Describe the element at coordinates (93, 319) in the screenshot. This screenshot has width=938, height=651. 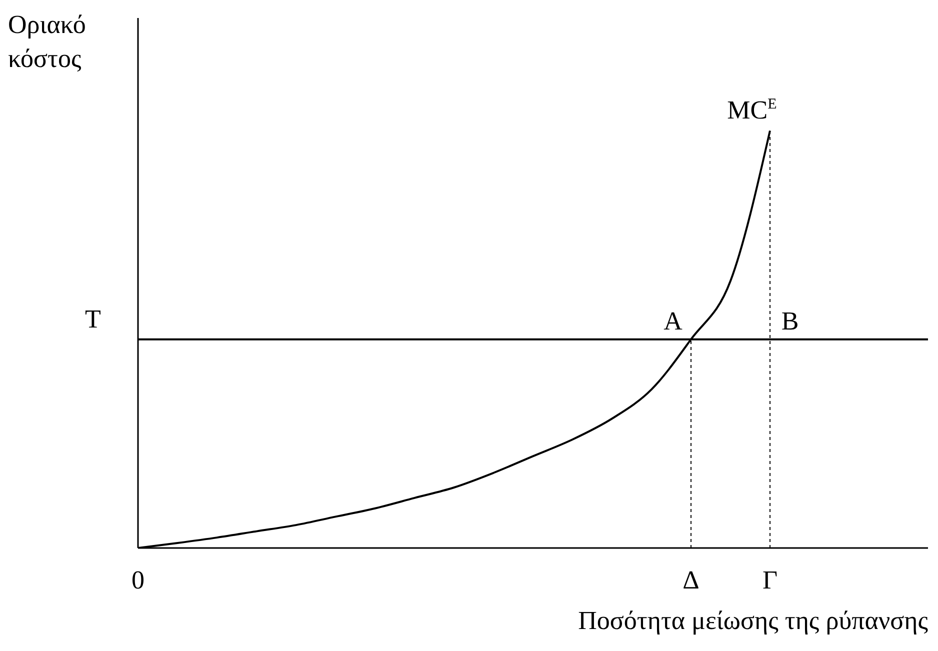
I see `ref-line-label: T` at that location.